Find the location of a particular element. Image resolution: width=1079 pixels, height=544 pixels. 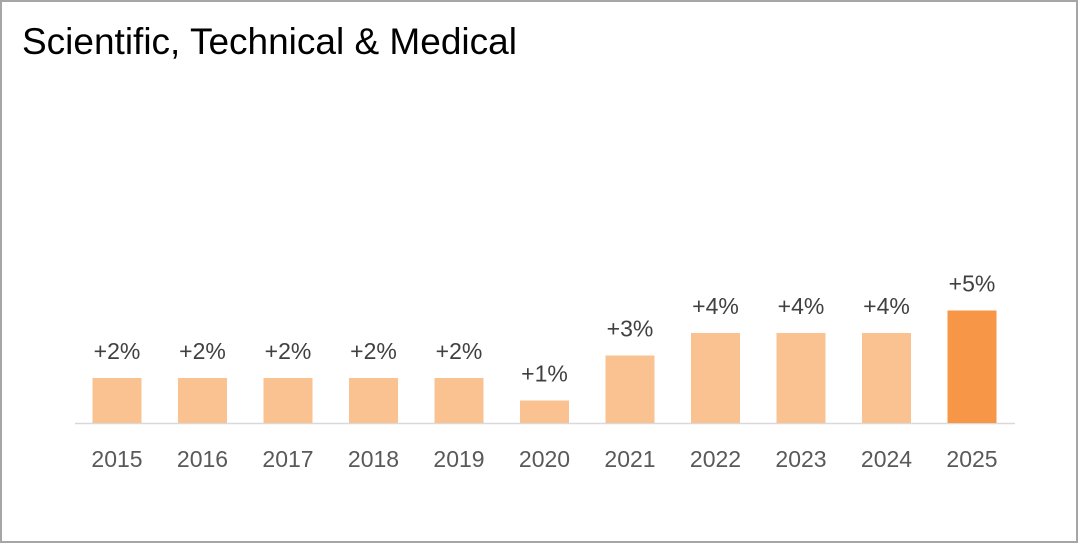

x-tick-label: 2021 is located at coordinates (629, 459).